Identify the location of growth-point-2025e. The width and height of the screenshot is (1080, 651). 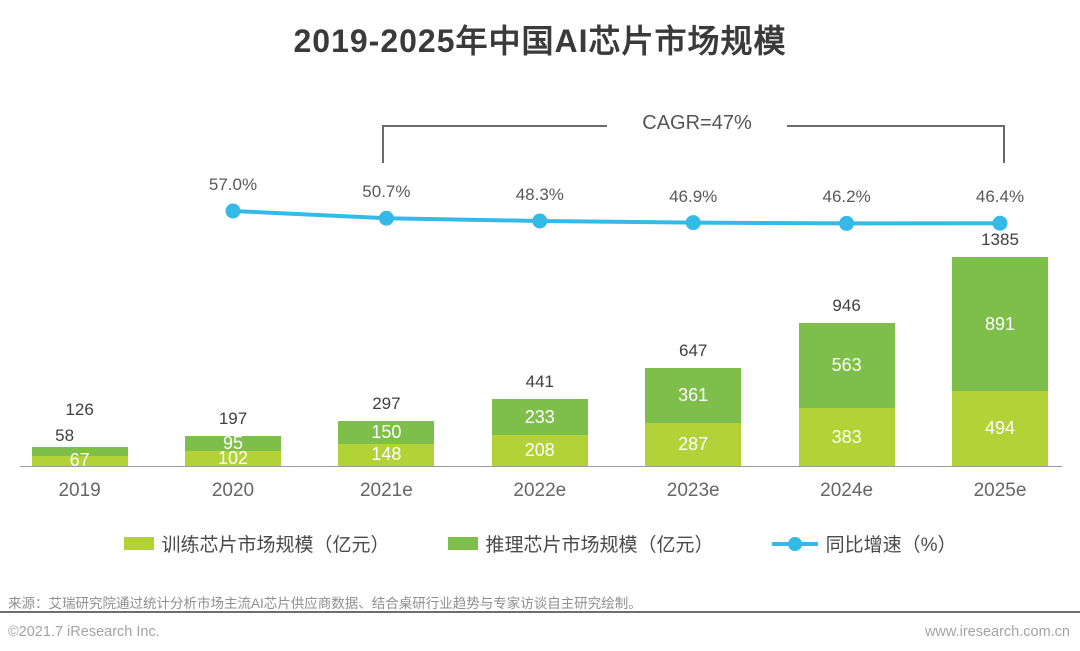
(1000, 223).